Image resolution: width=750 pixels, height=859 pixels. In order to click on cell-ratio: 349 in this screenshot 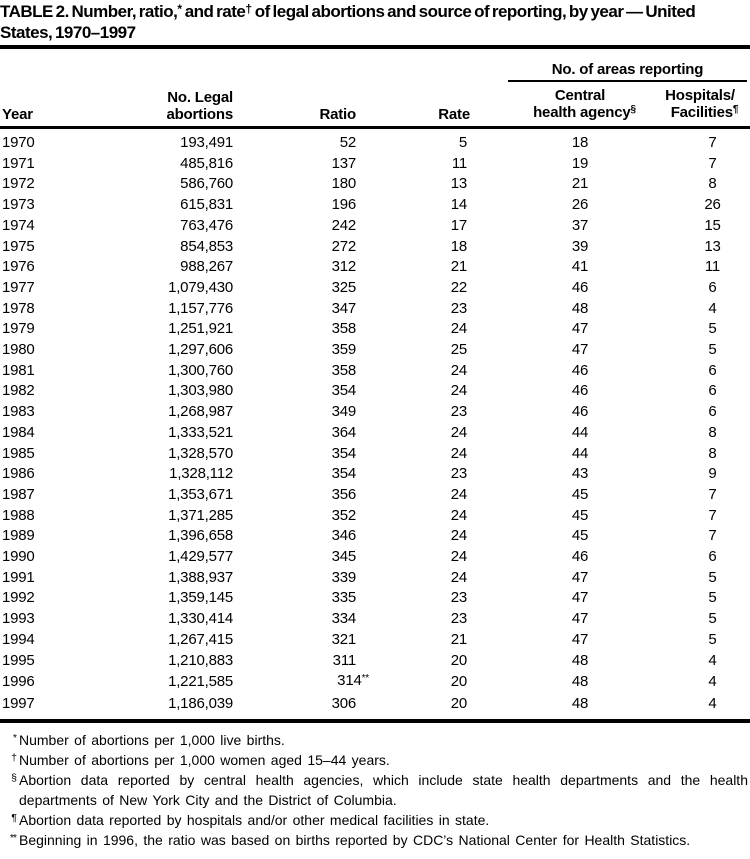, I will do `click(344, 412)`.